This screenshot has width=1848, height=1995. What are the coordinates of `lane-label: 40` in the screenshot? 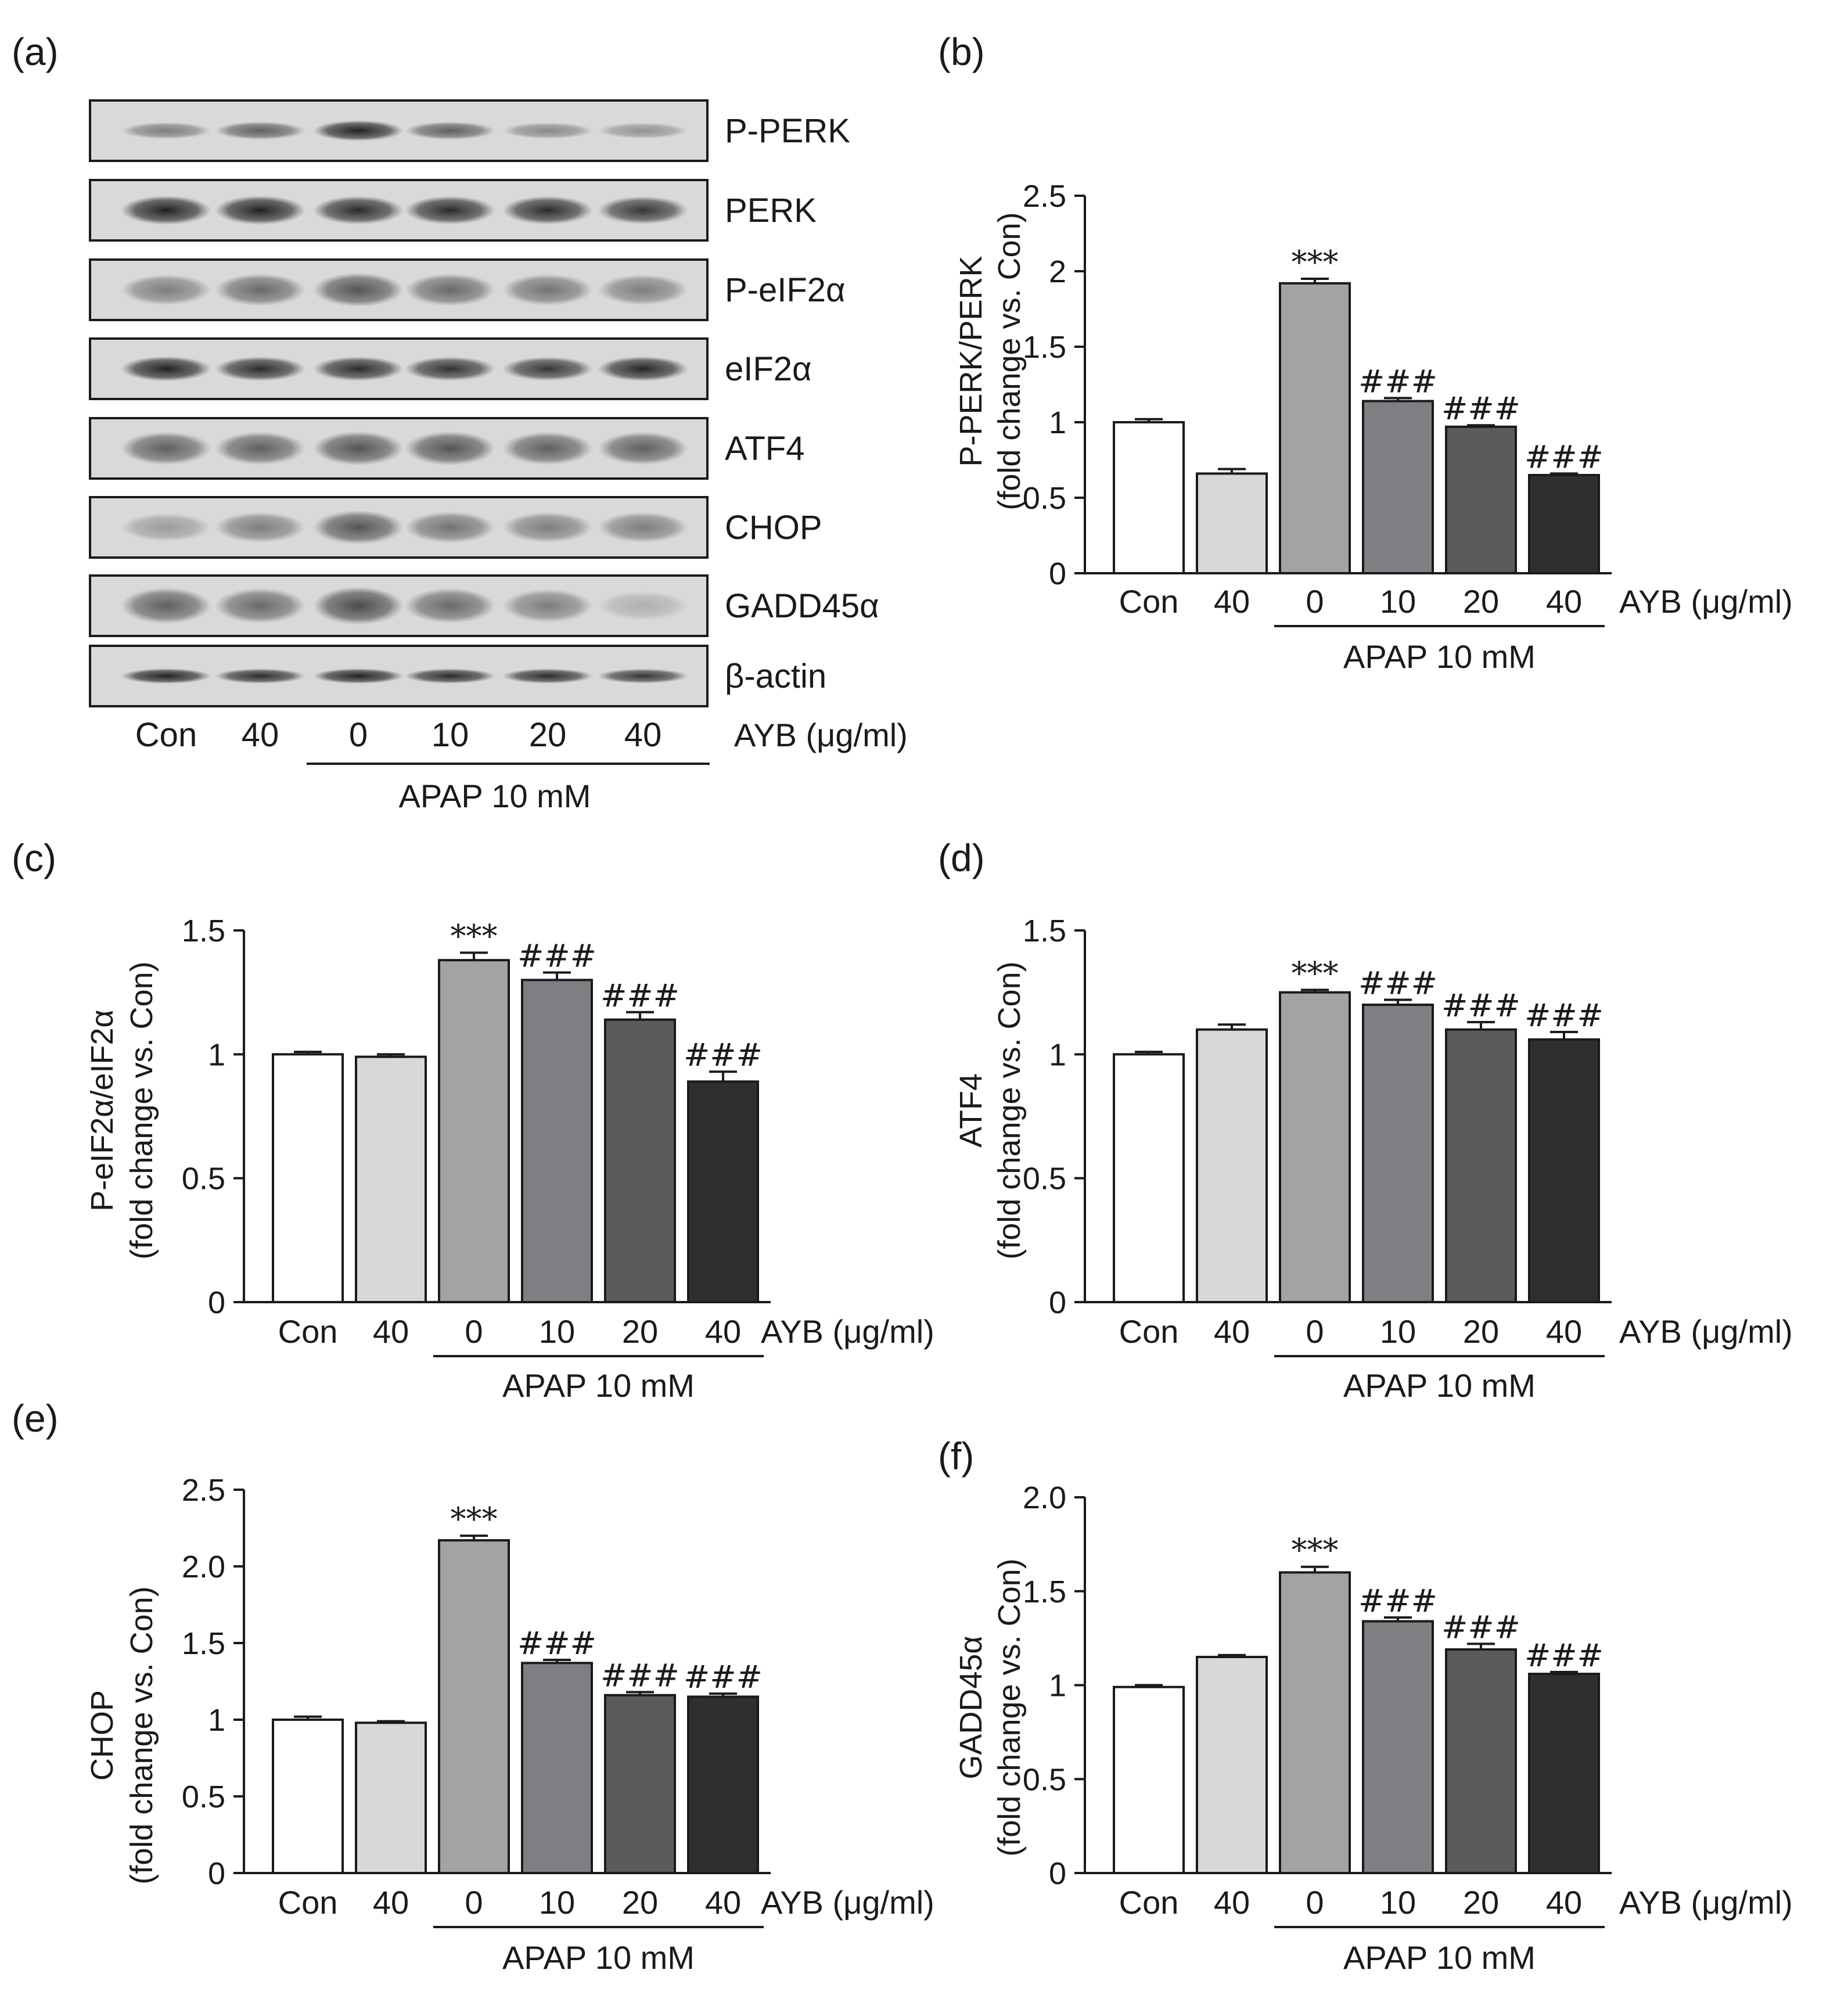 It's located at (260, 735).